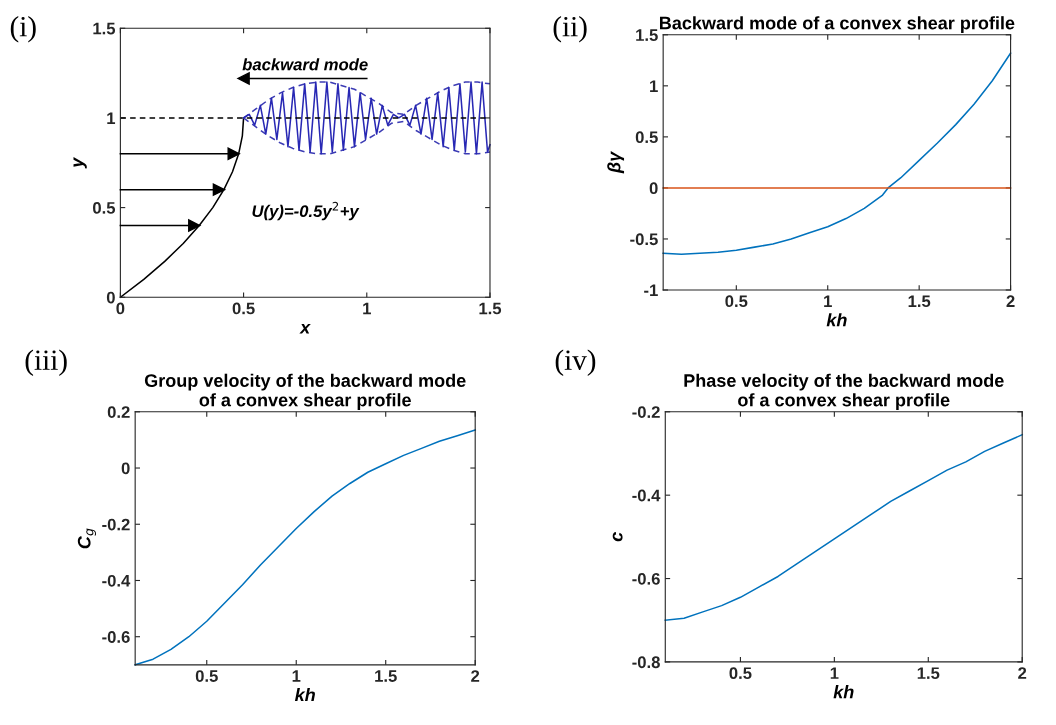  Describe the element at coordinates (46, 362) in the screenshot. I see `text: (iii)` at that location.